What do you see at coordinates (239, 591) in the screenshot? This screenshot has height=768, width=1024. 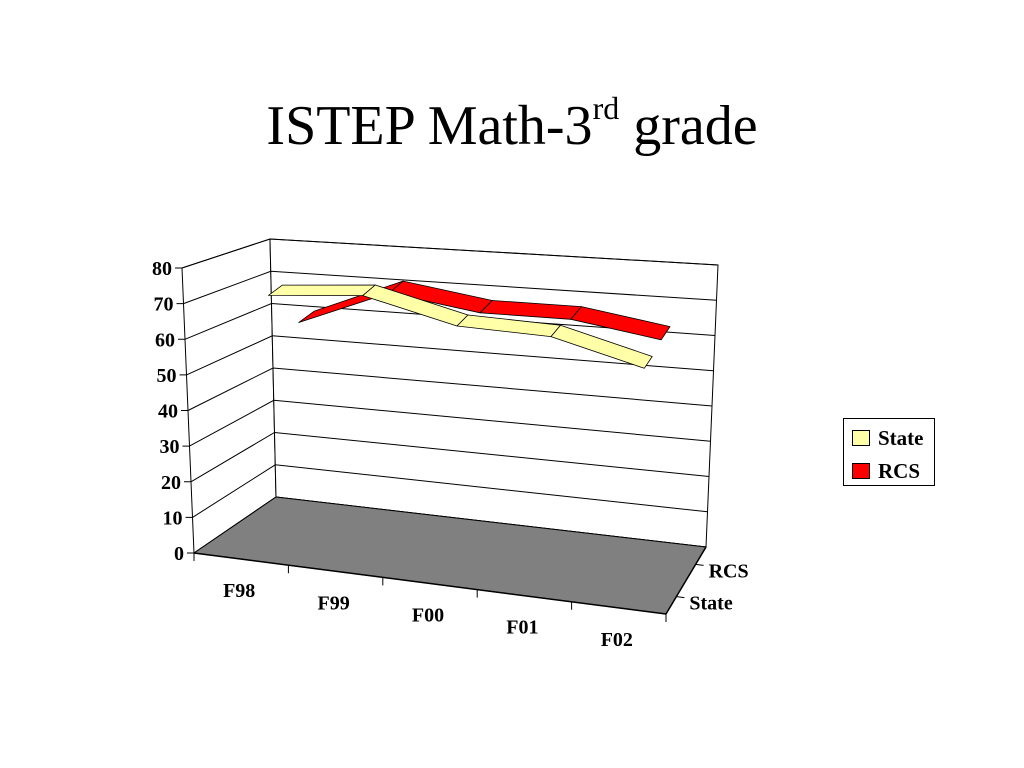 I see `x-tick-label: F98` at bounding box center [239, 591].